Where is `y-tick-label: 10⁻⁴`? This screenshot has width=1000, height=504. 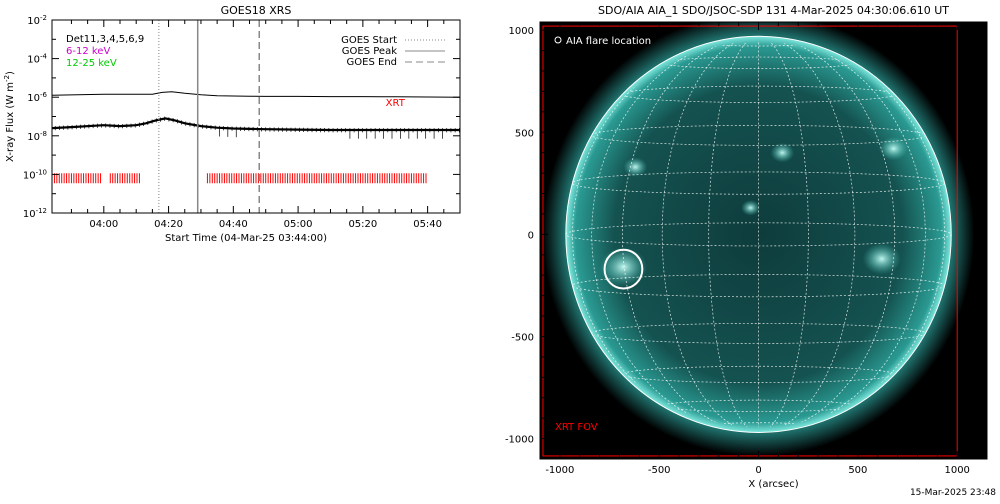
y-tick-label: 10⁻⁴ is located at coordinates (37, 59).